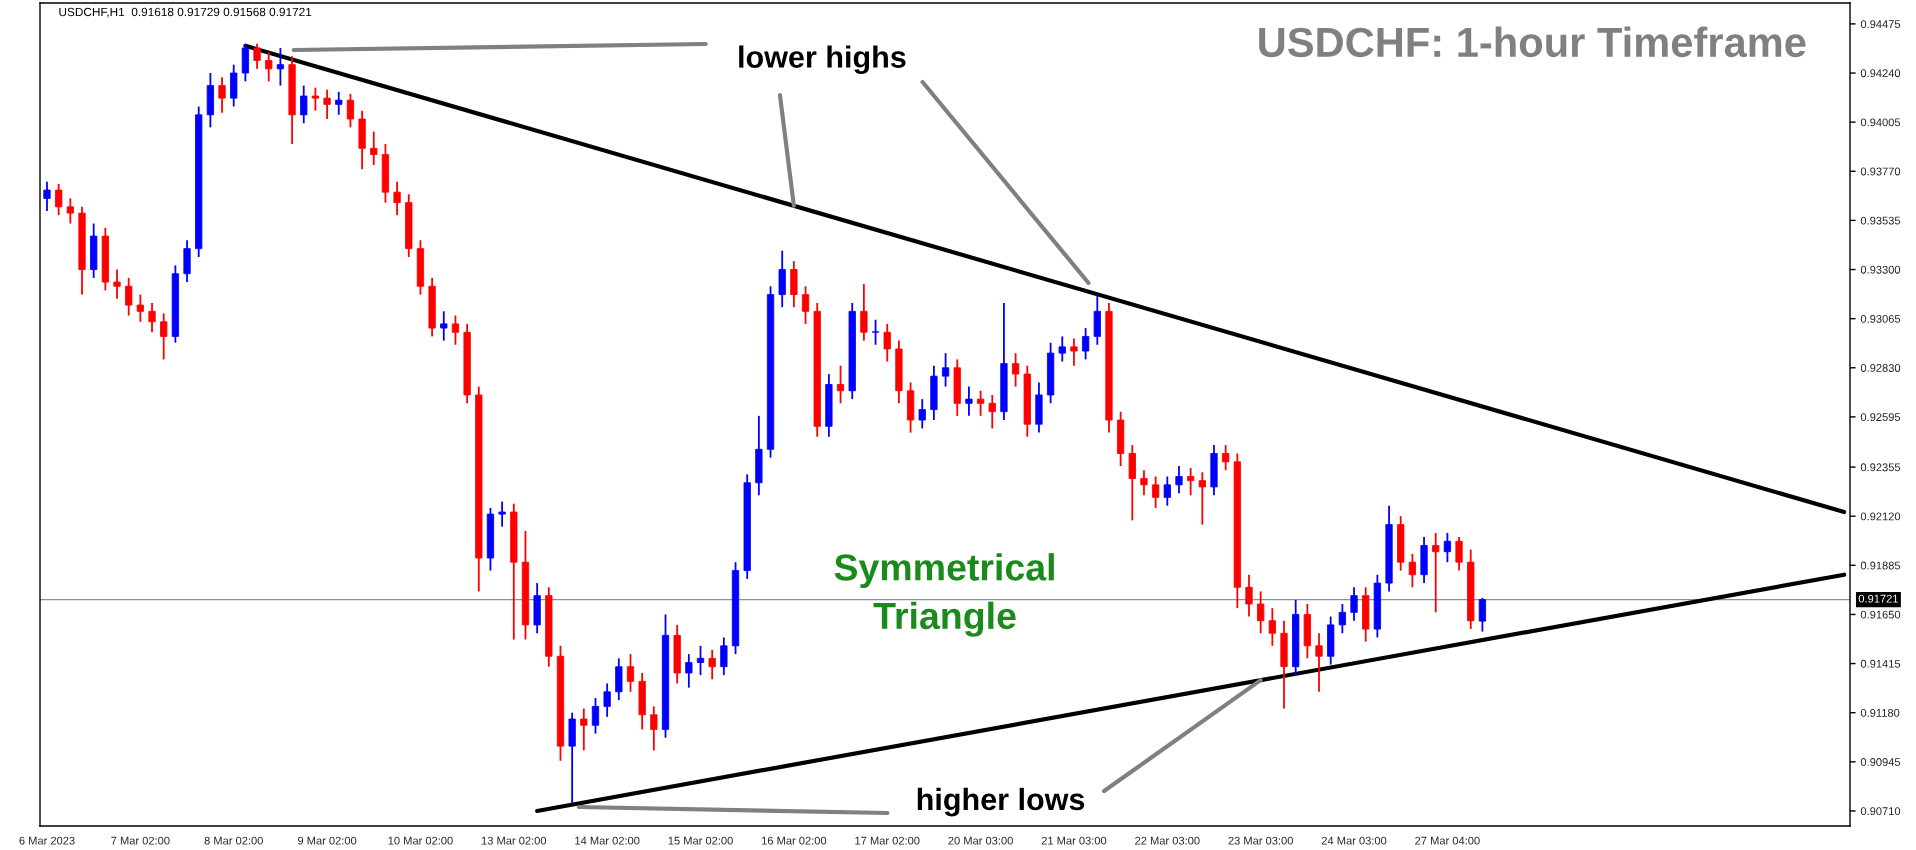 This screenshot has height=850, width=1916. I want to click on y-tick-label: 0.91650, so click(1880, 614).